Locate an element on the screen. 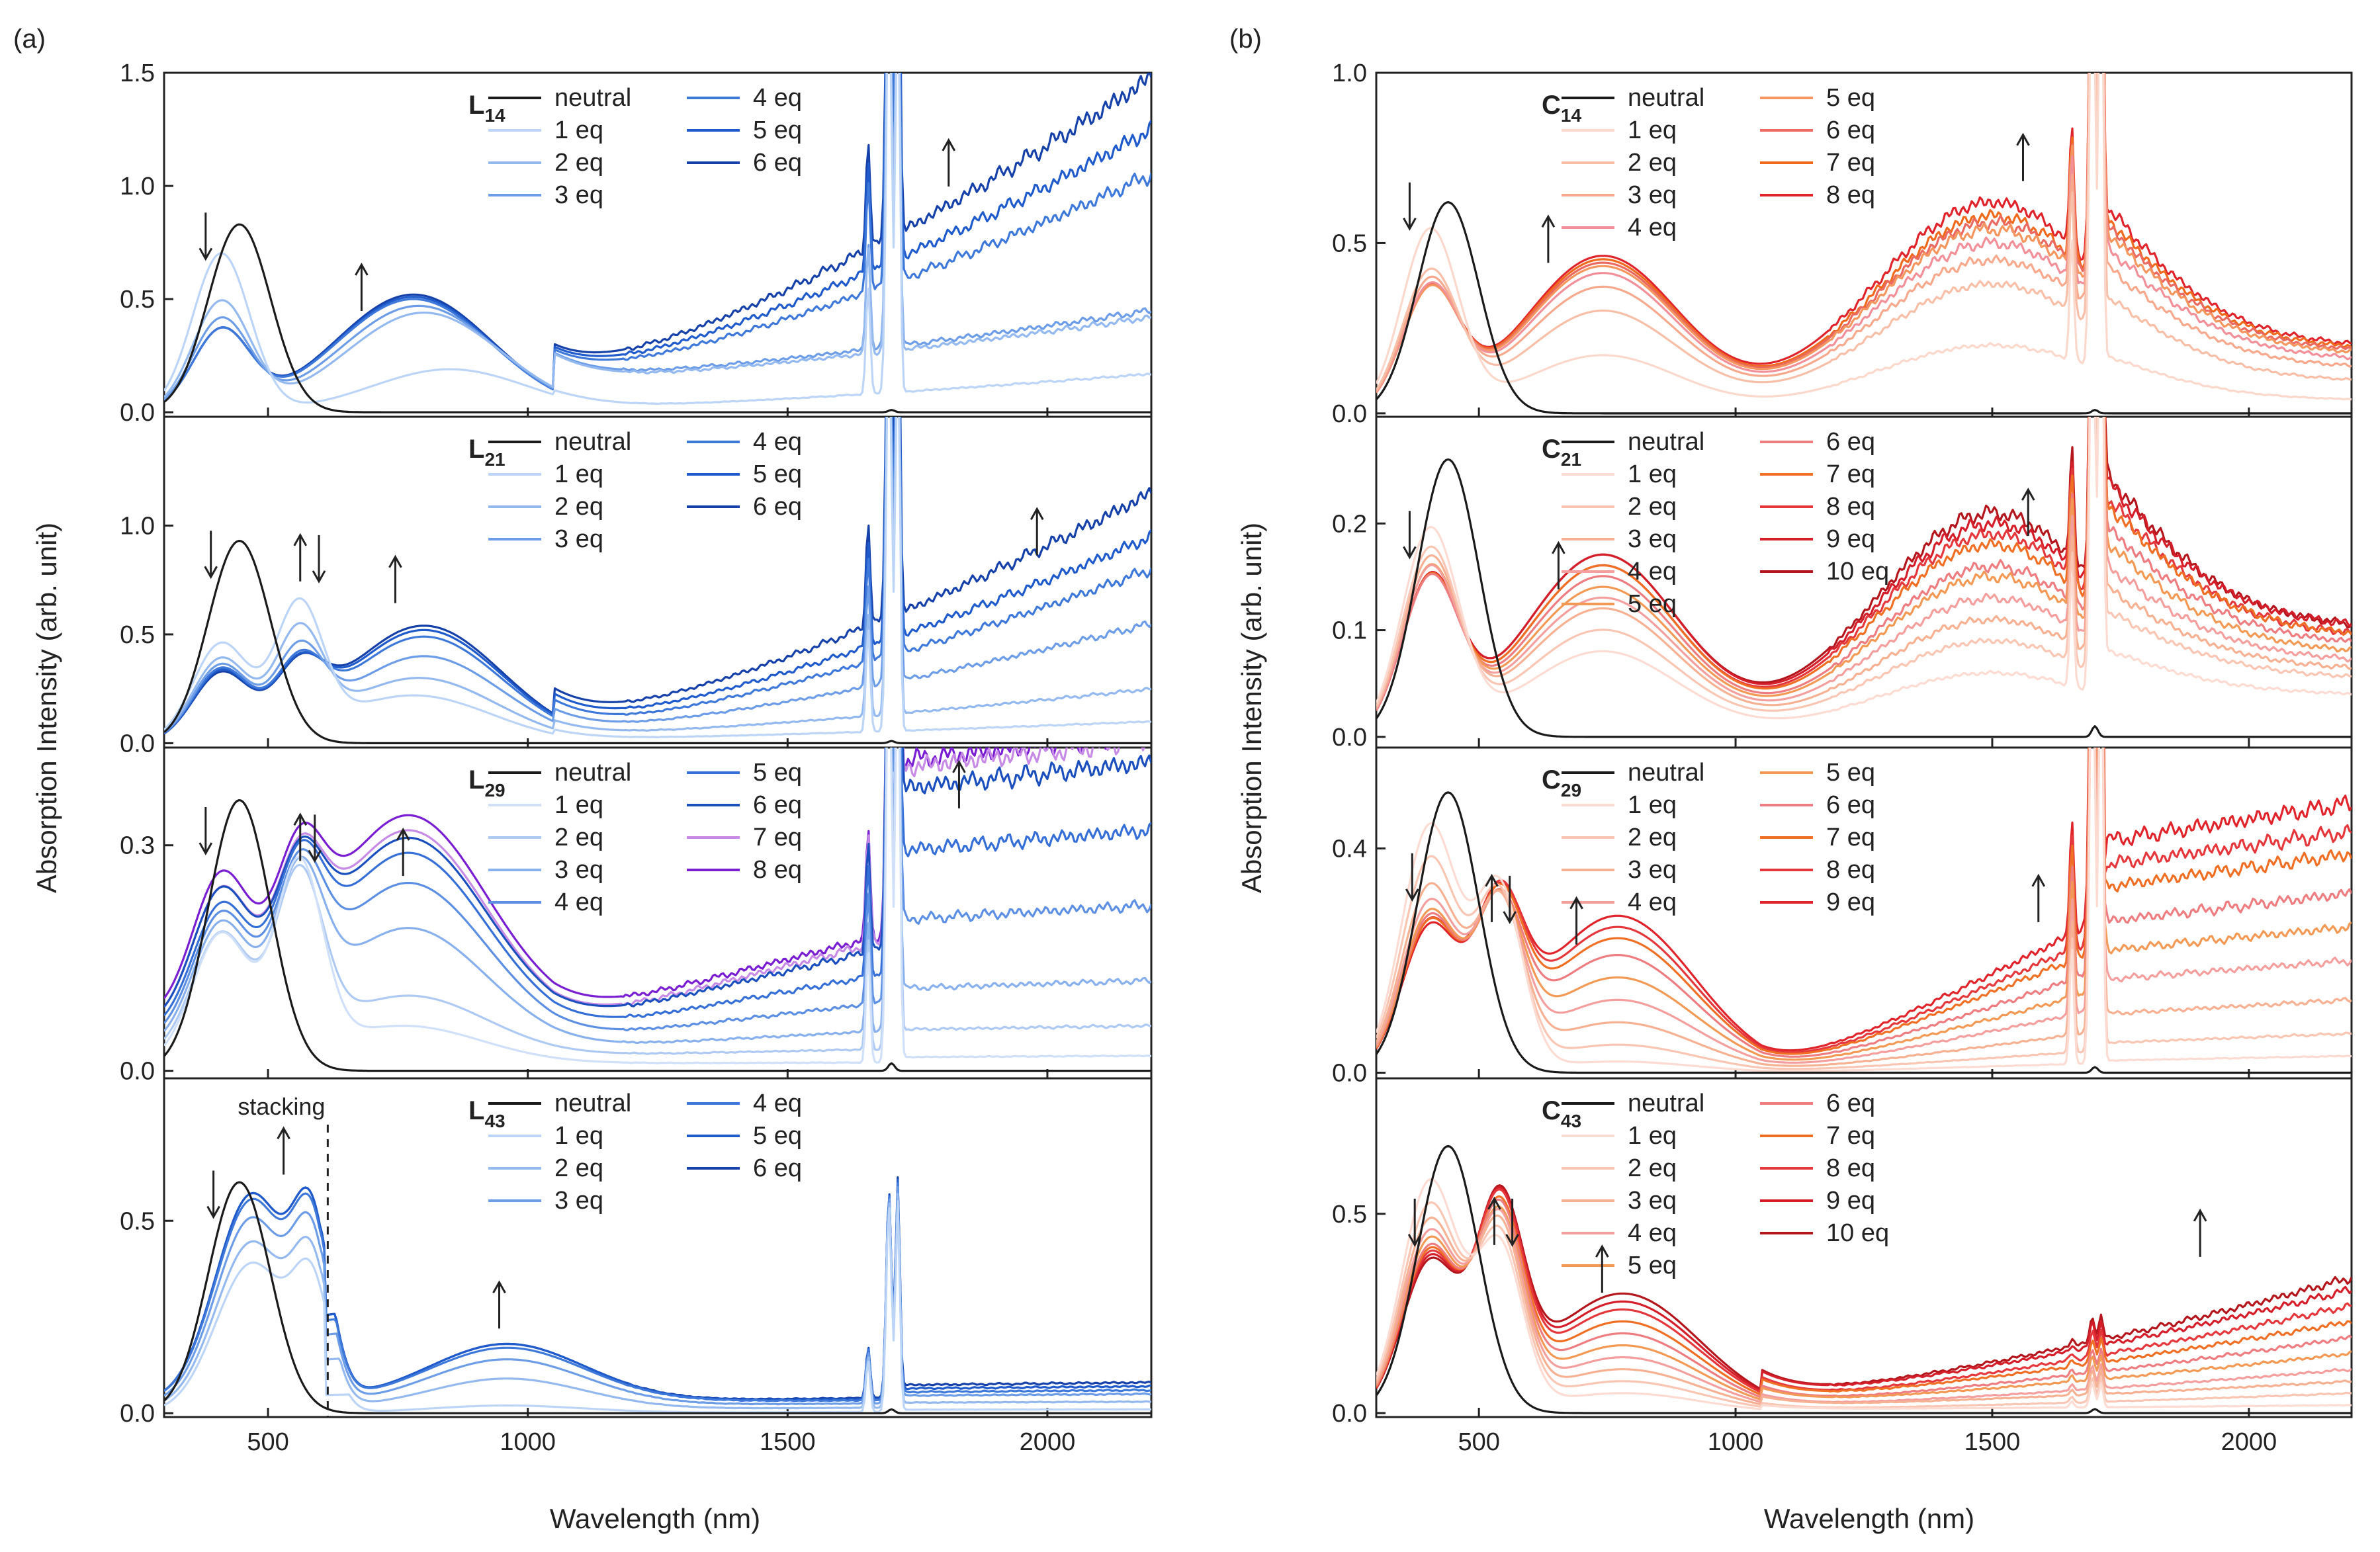 The image size is (2380, 1552). y-tick-label: 1.5 is located at coordinates (137, 73).